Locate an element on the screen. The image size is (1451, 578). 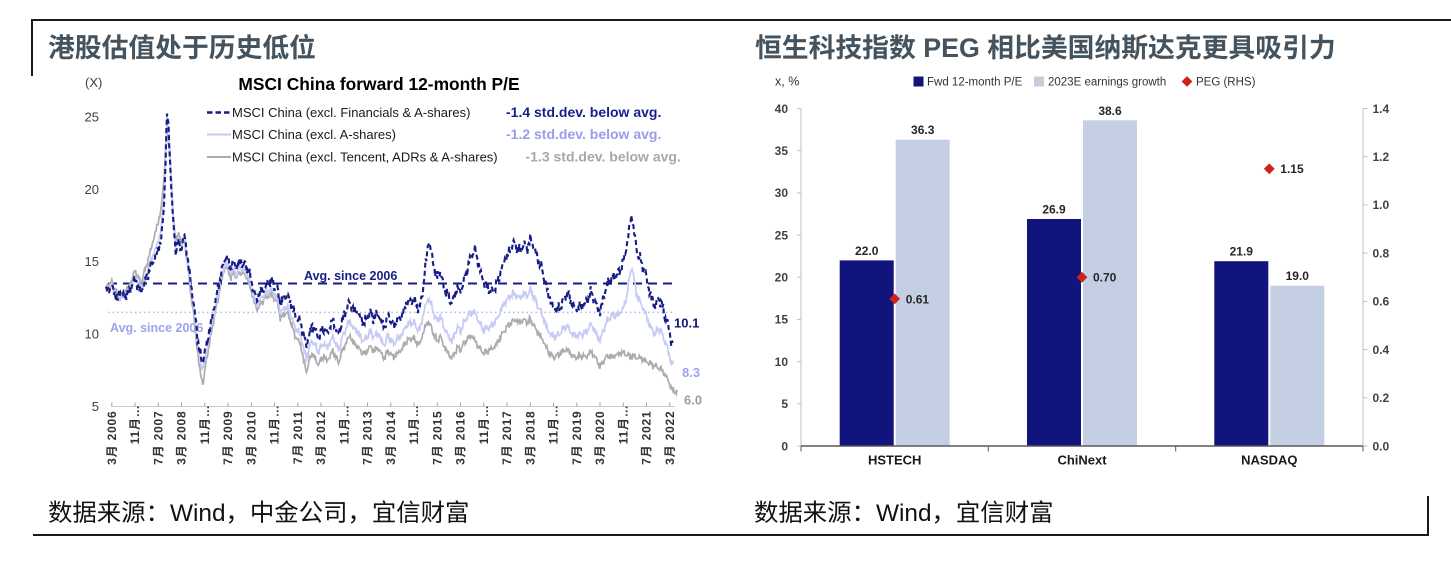
svg-text: 3月 2006 is located at coordinates (112, 438).